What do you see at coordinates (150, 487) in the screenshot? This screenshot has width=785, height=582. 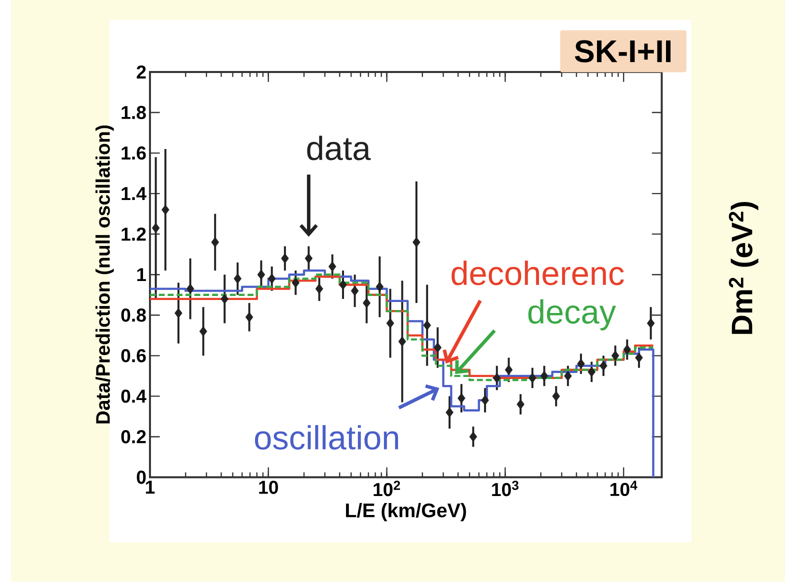 I see `x-tick-label: 1` at bounding box center [150, 487].